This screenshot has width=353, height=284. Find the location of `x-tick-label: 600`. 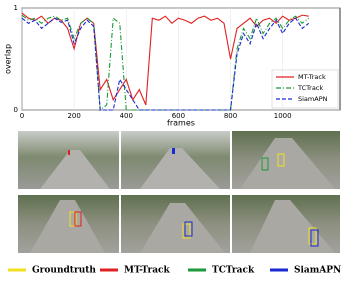

x-tick-label: 600 is located at coordinates (178, 116).